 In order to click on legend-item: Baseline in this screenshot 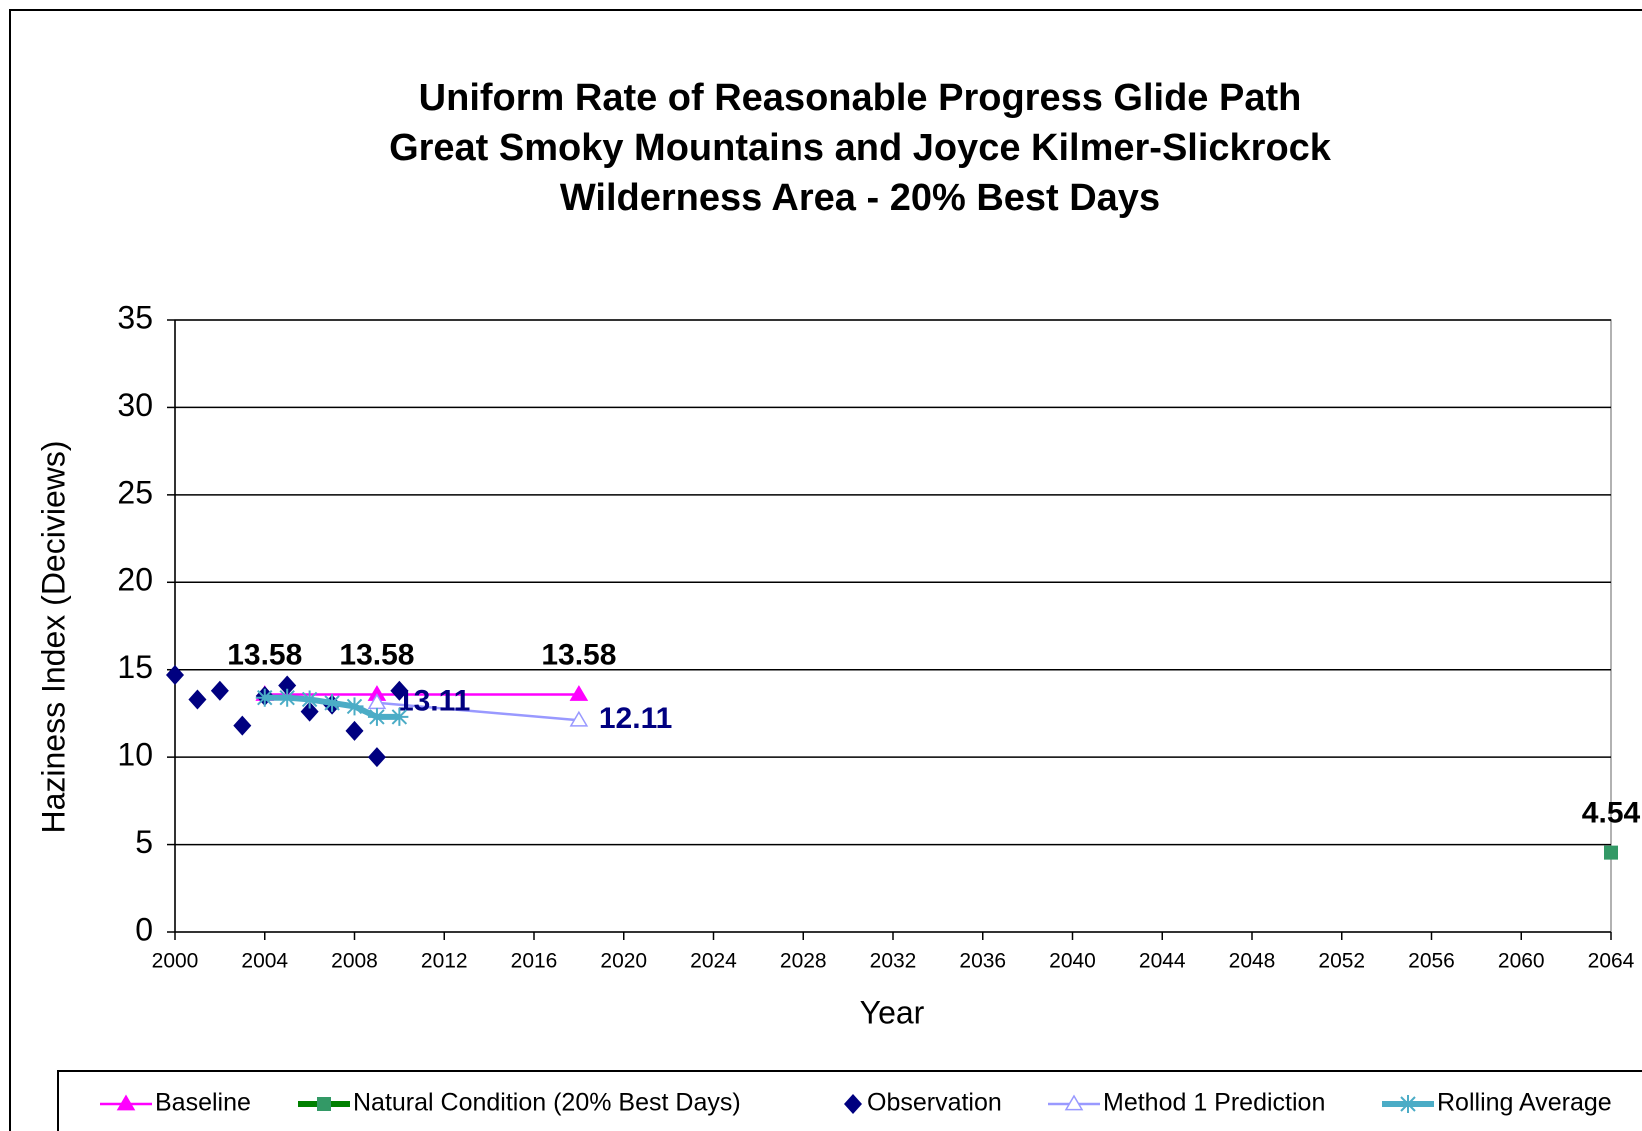, I will do `click(175, 1103)`.